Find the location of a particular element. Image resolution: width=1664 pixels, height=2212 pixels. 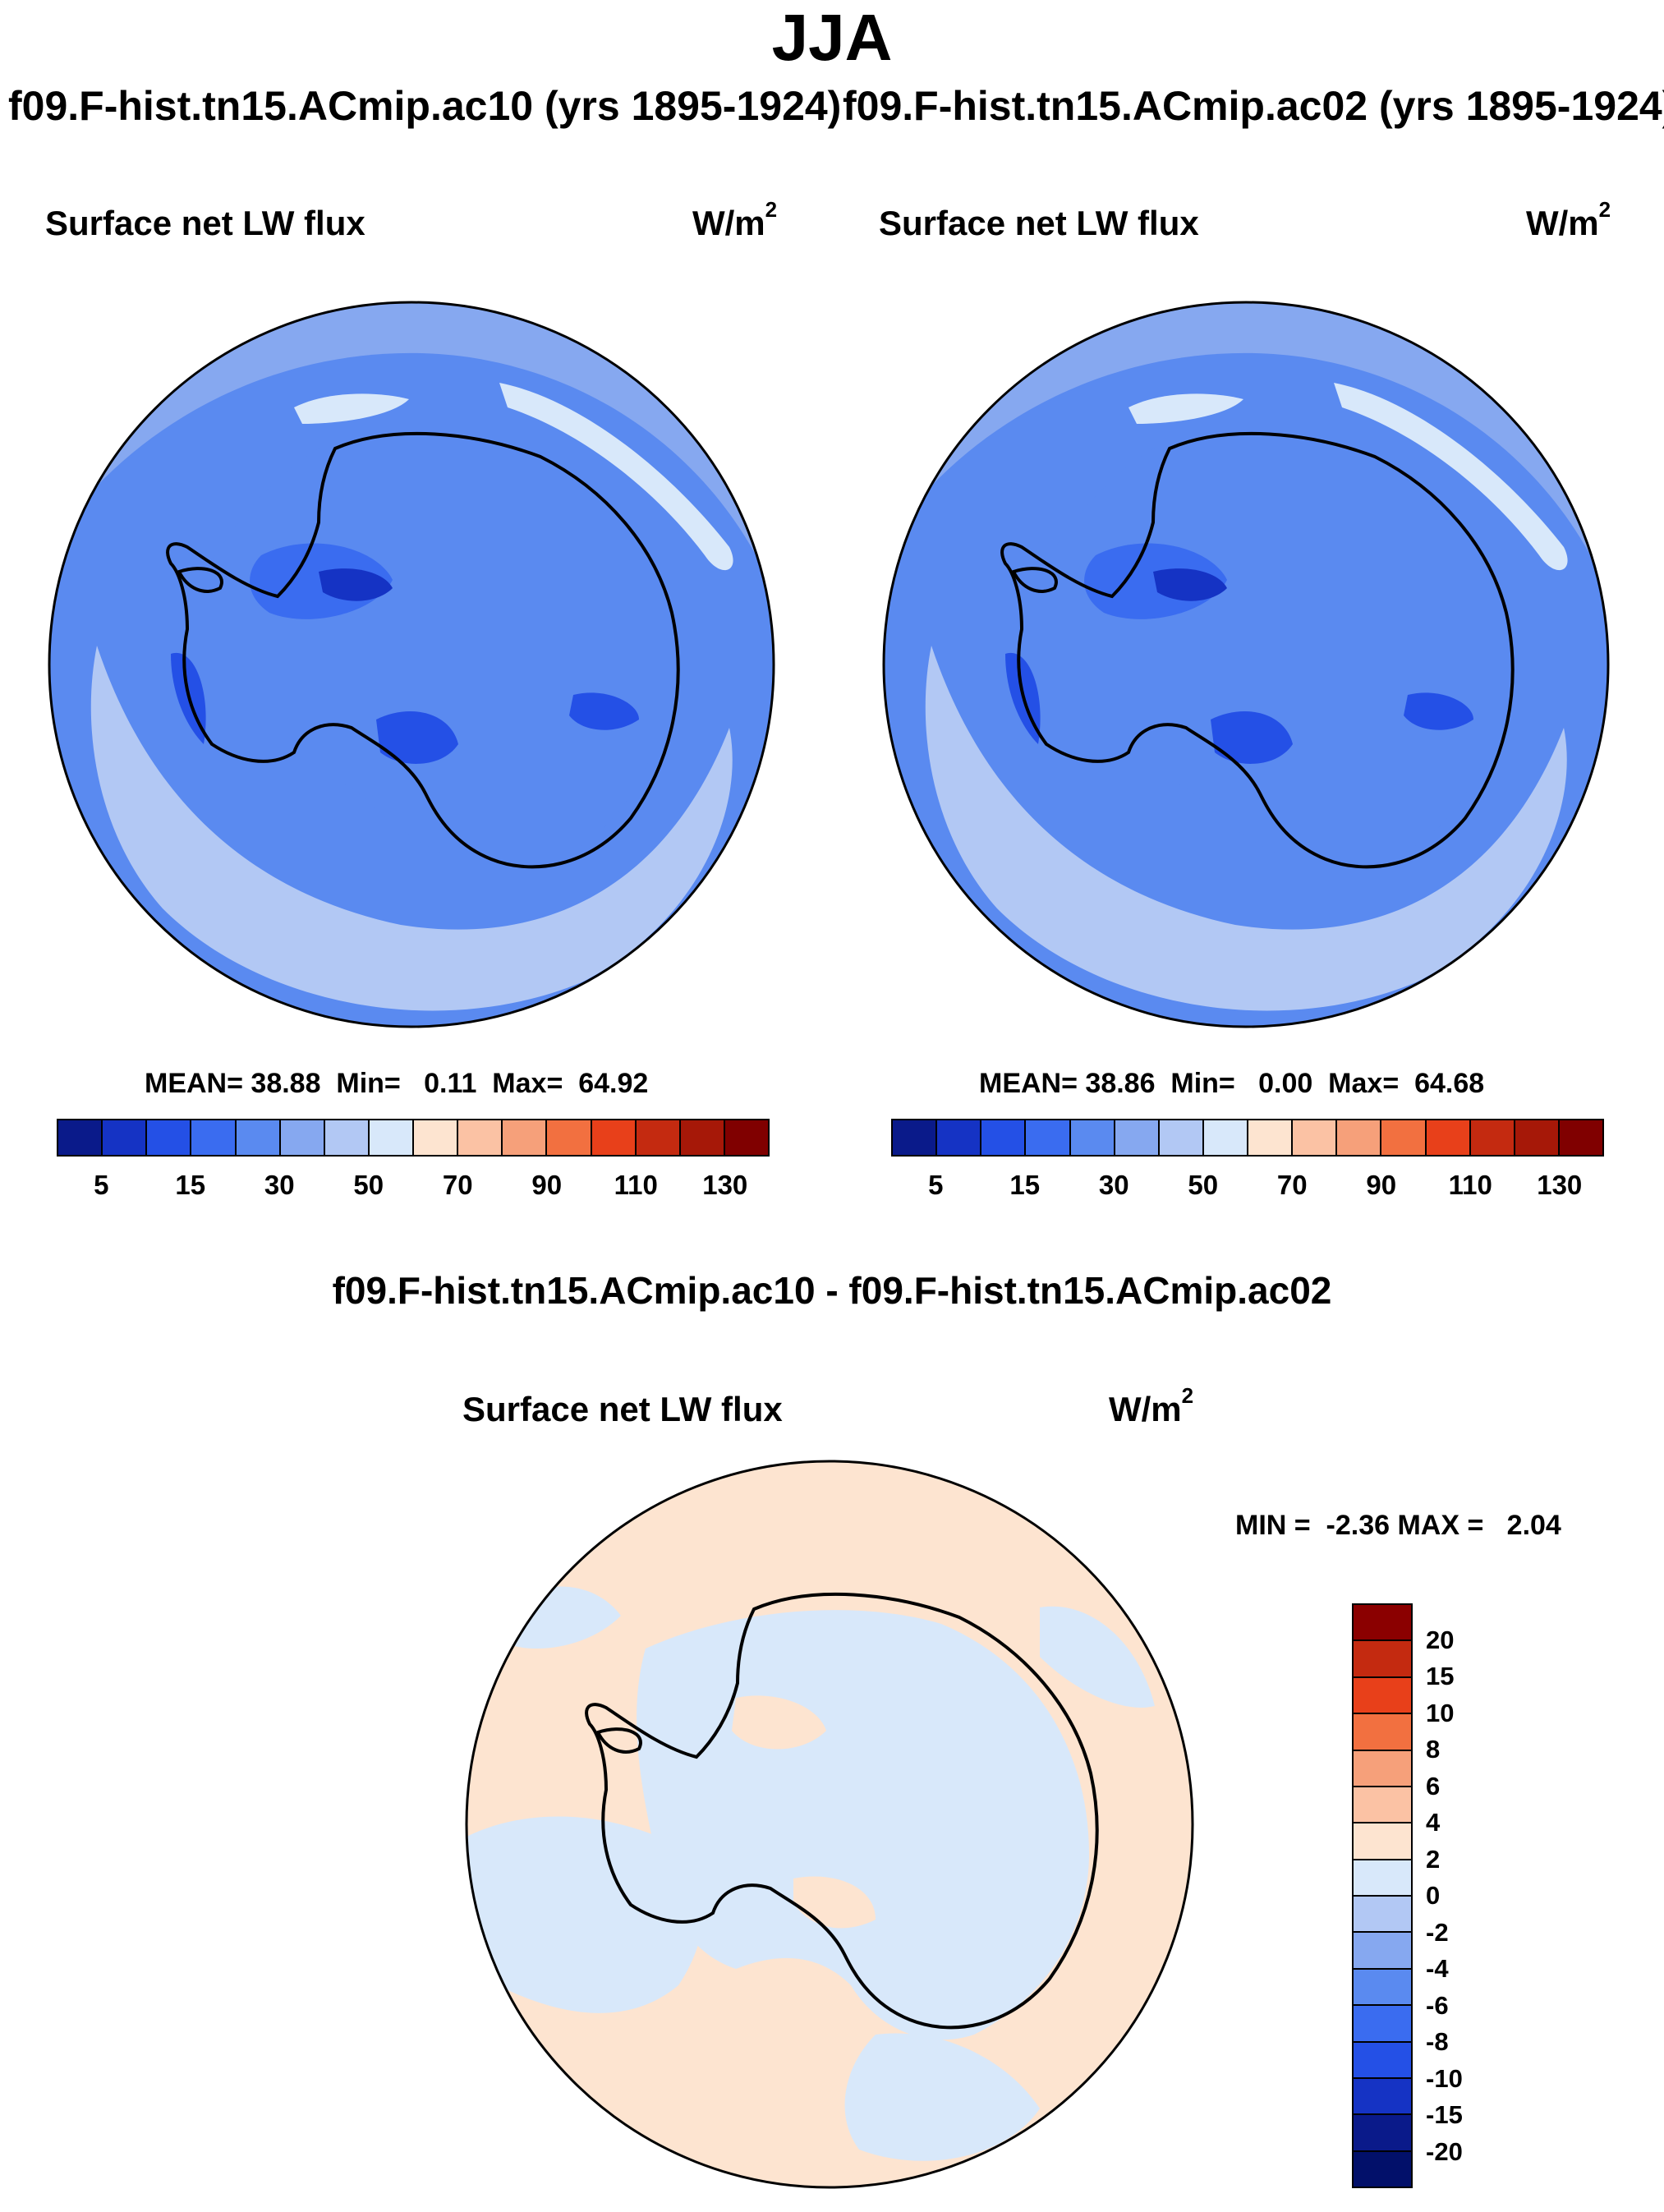

left-colorbar is located at coordinates (413, 1138).